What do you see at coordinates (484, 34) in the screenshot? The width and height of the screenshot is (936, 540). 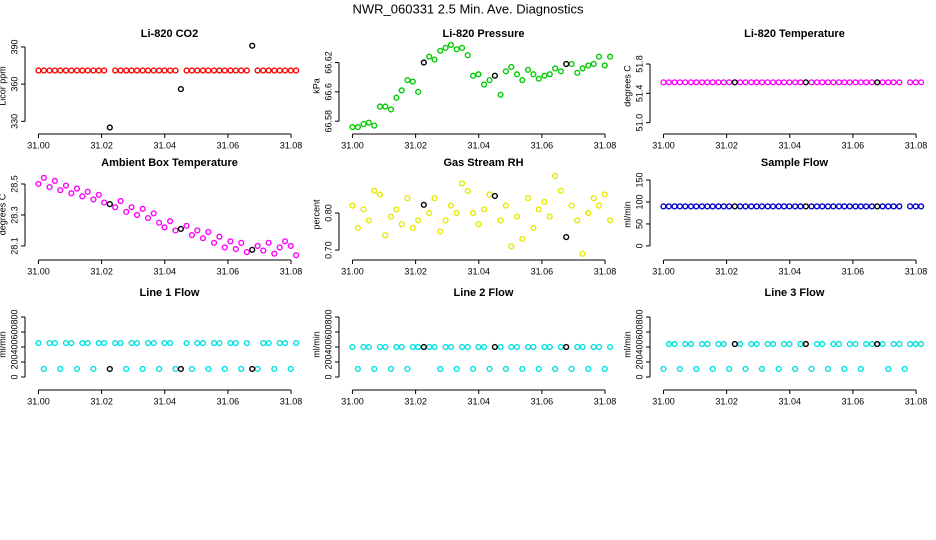 I see `panel-title: Li-820 Pressure` at bounding box center [484, 34].